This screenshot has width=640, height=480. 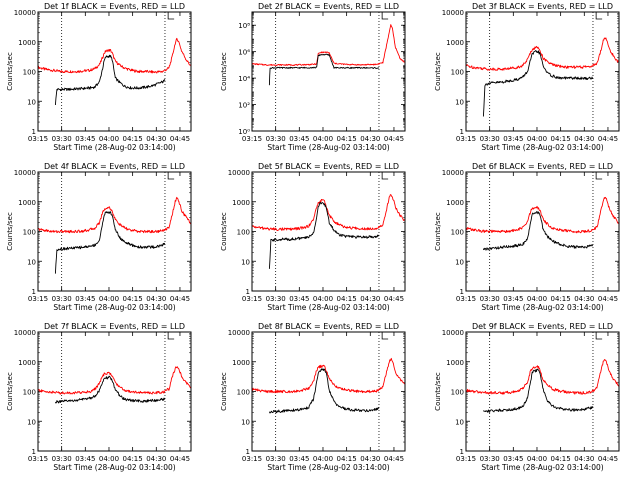 I want to click on y-tick-label: 10⁴, so click(x=244, y=79).